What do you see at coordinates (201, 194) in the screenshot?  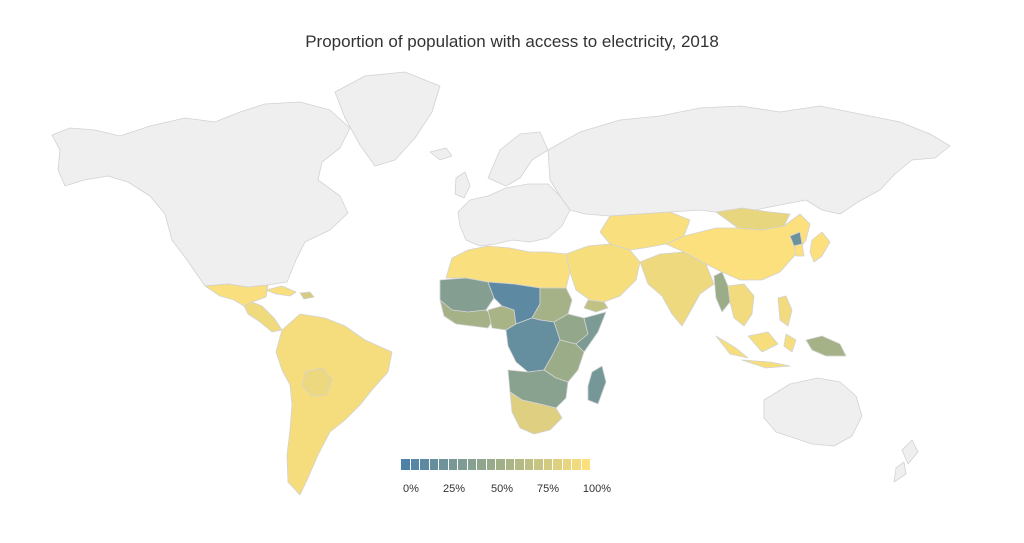 I see `region-north-america` at bounding box center [201, 194].